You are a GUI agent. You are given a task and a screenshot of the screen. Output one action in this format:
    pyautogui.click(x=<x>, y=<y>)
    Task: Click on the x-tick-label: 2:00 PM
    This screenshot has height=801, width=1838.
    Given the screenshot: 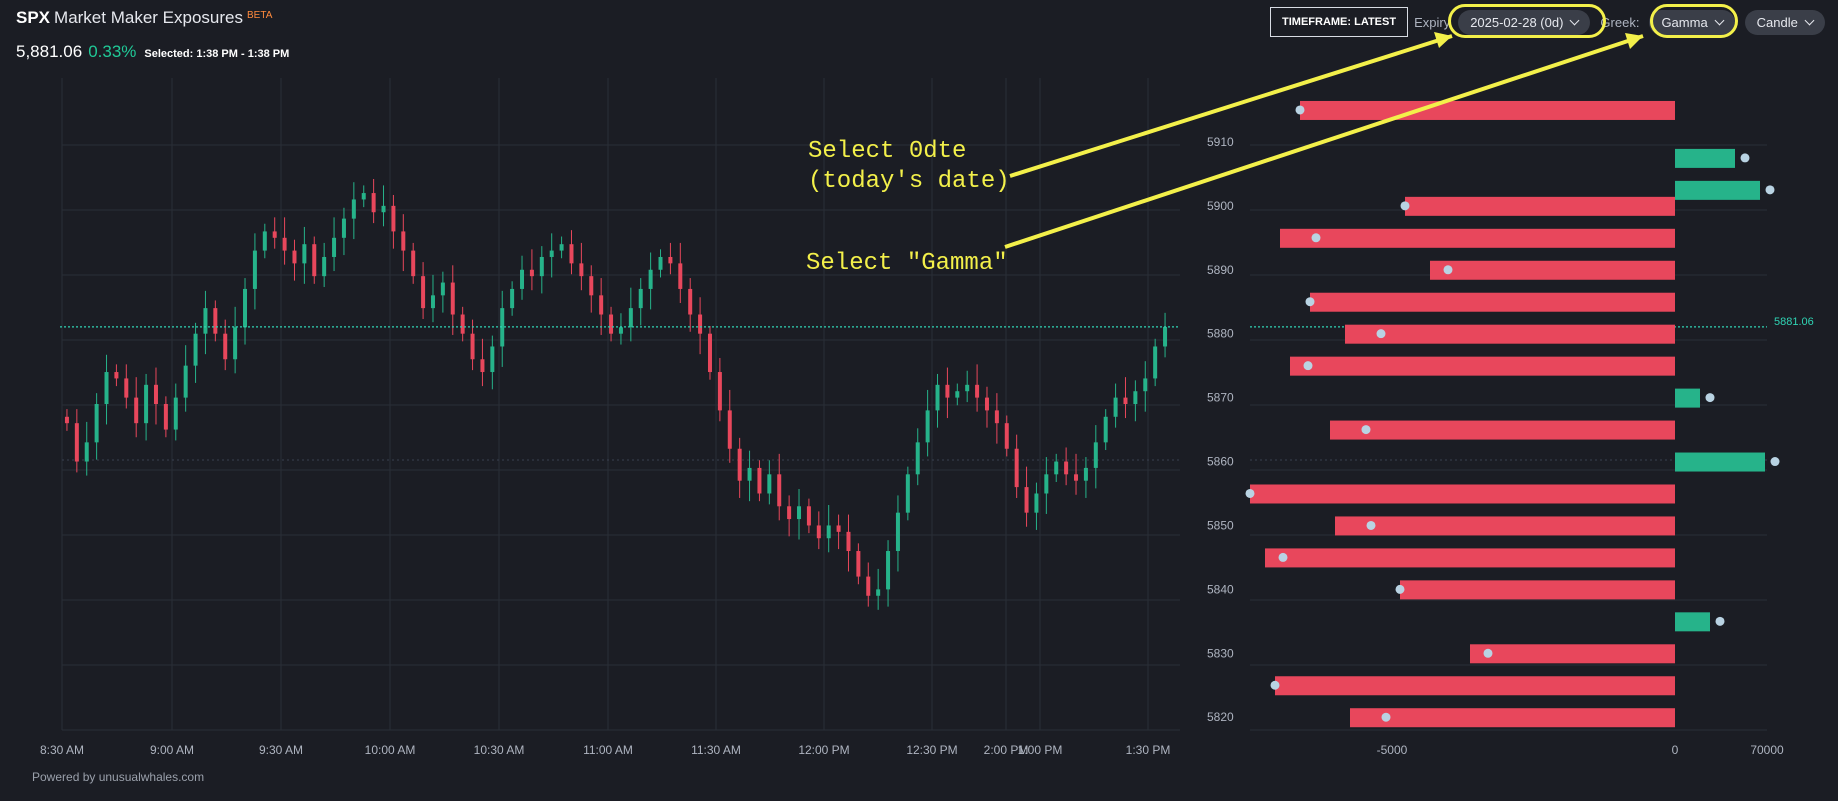 What is the action you would take?
    pyautogui.click(x=1006, y=750)
    